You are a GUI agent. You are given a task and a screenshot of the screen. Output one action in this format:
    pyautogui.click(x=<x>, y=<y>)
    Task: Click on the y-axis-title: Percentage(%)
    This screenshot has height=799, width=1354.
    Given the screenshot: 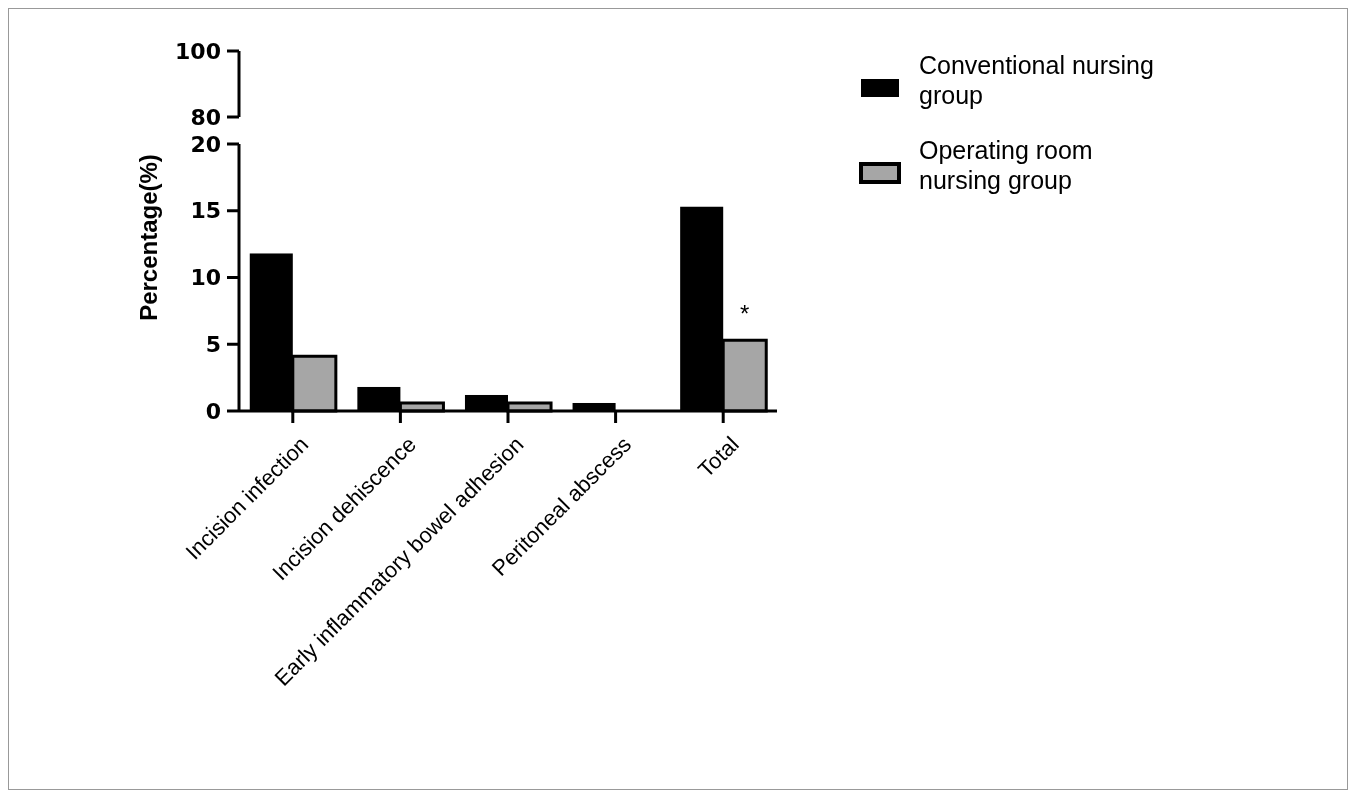 What is the action you would take?
    pyautogui.click(x=148, y=237)
    